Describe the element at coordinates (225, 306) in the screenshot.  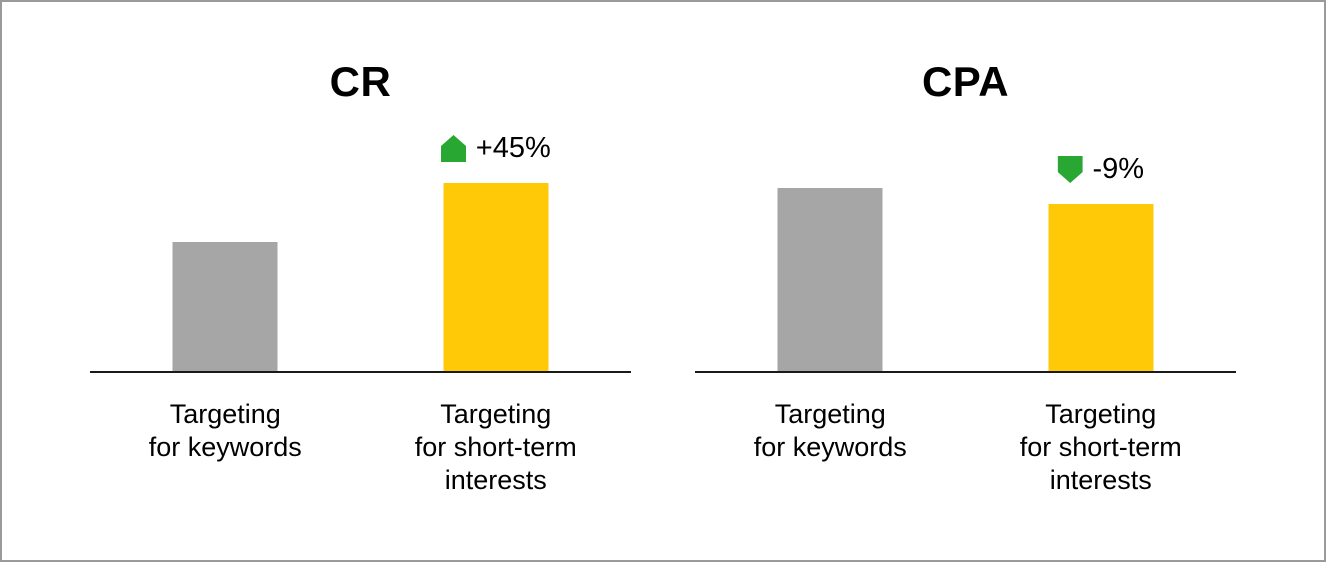
I see `bar-keywords-cr` at that location.